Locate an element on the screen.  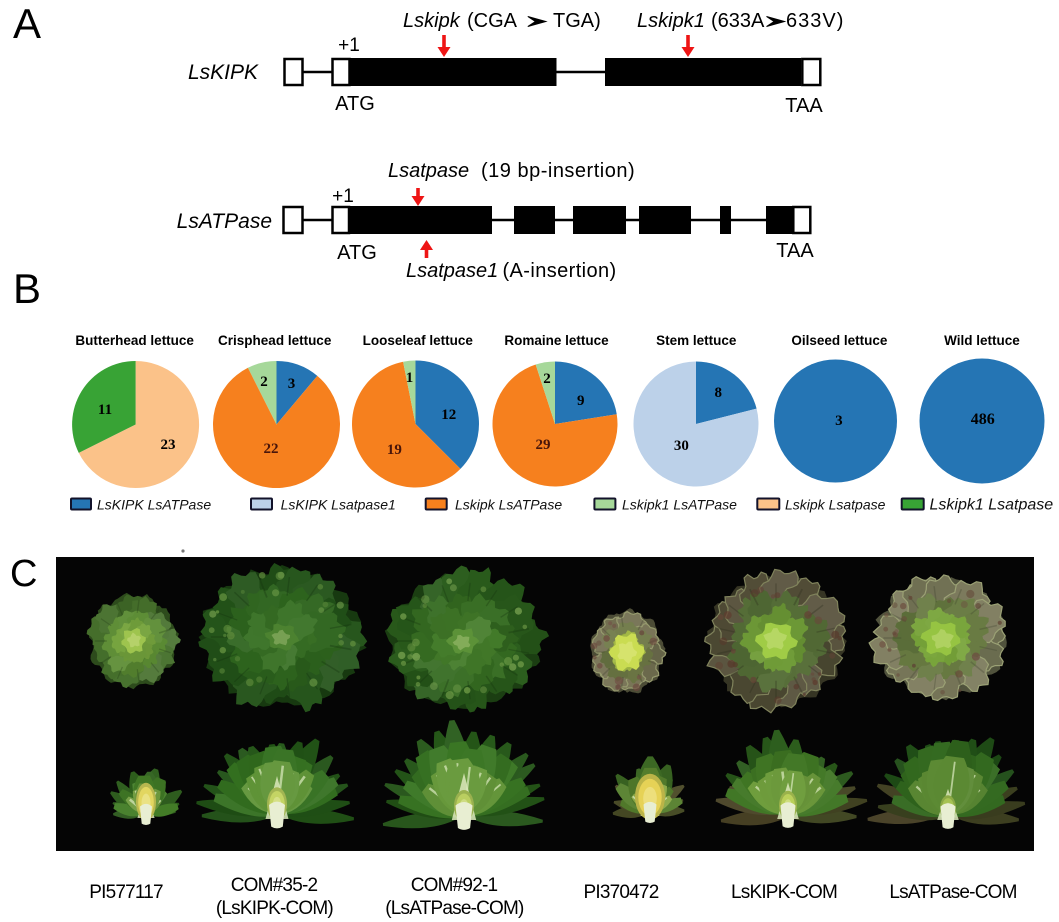
svg-text: LsATPase-COM is located at coordinates (952, 892).